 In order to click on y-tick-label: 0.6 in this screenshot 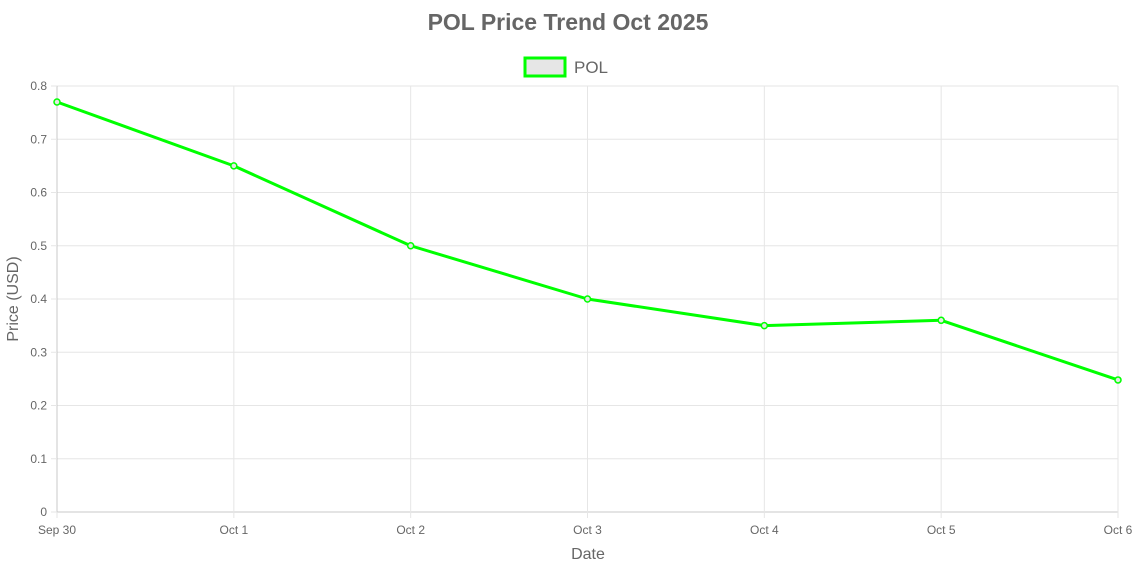, I will do `click(38, 193)`.